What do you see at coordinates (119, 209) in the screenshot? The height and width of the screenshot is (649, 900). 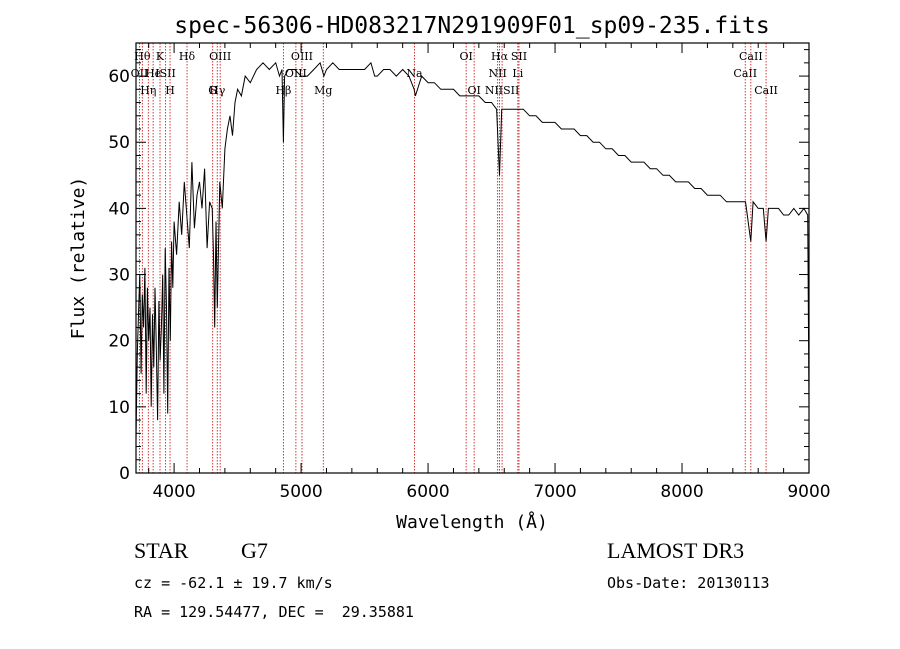 I see `y-tick-label: 40` at bounding box center [119, 209].